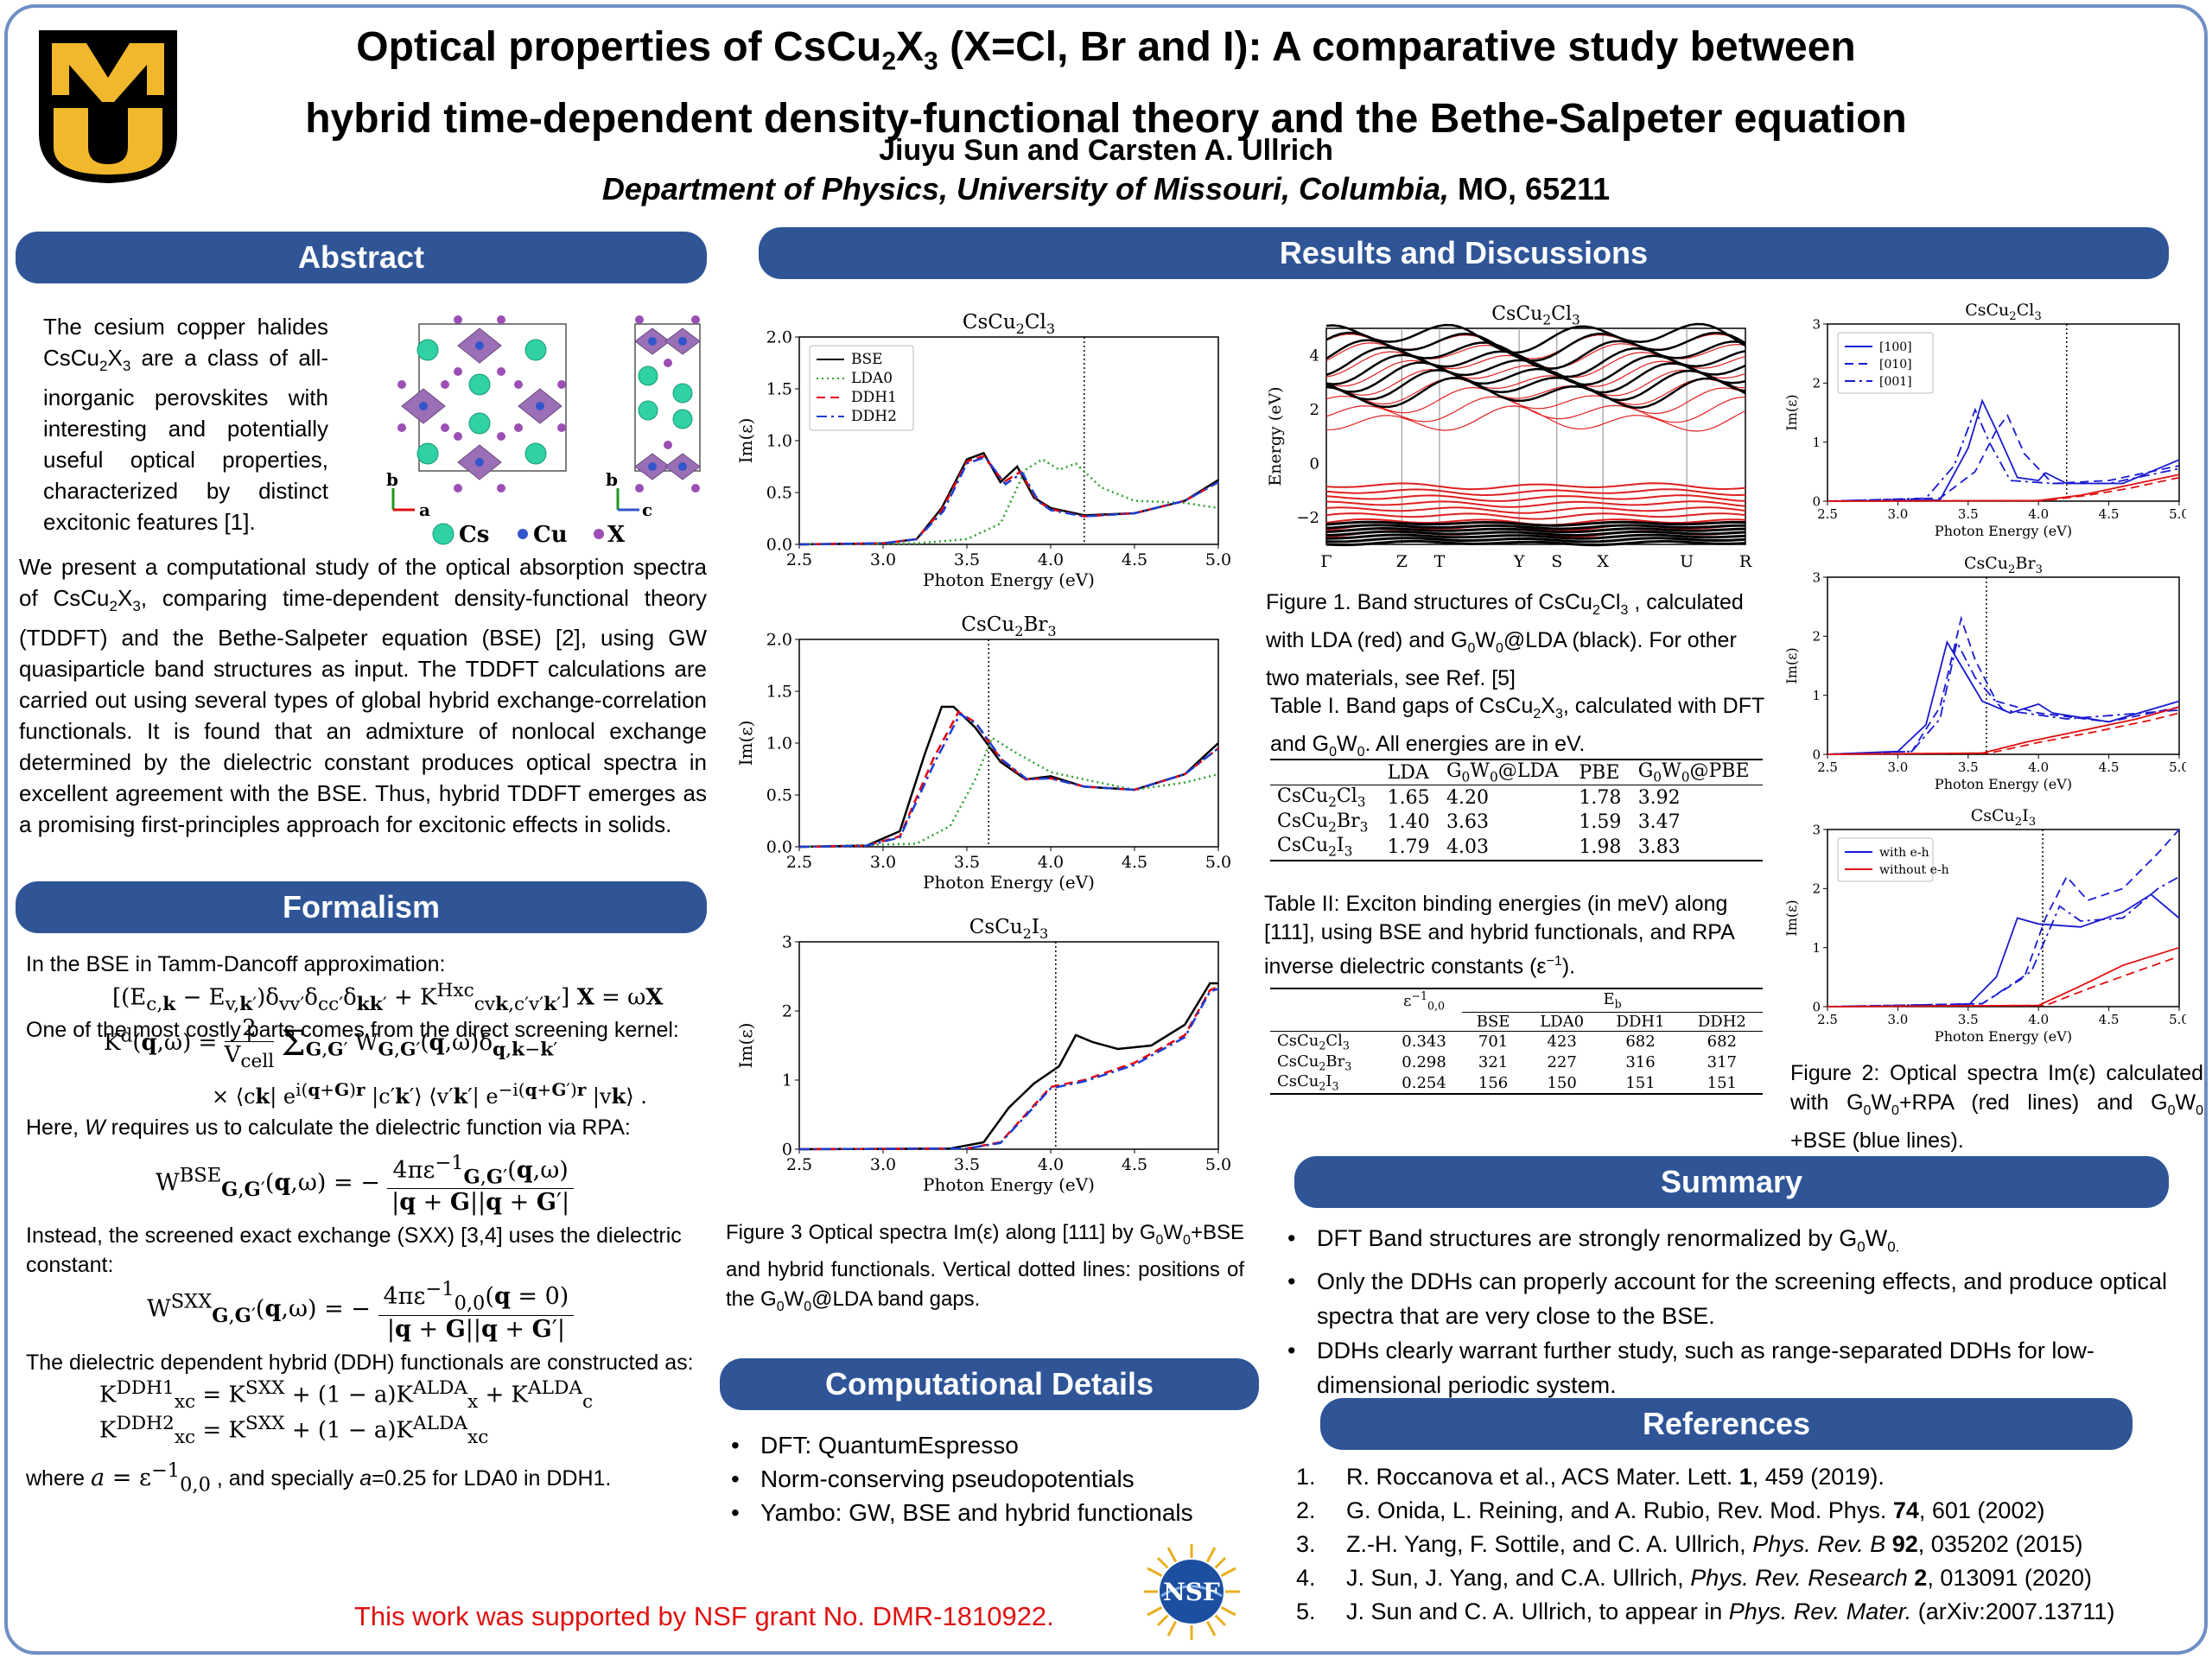  Describe the element at coordinates (1464, 253) in the screenshot. I see `results-heading: Results and Discussions` at that location.